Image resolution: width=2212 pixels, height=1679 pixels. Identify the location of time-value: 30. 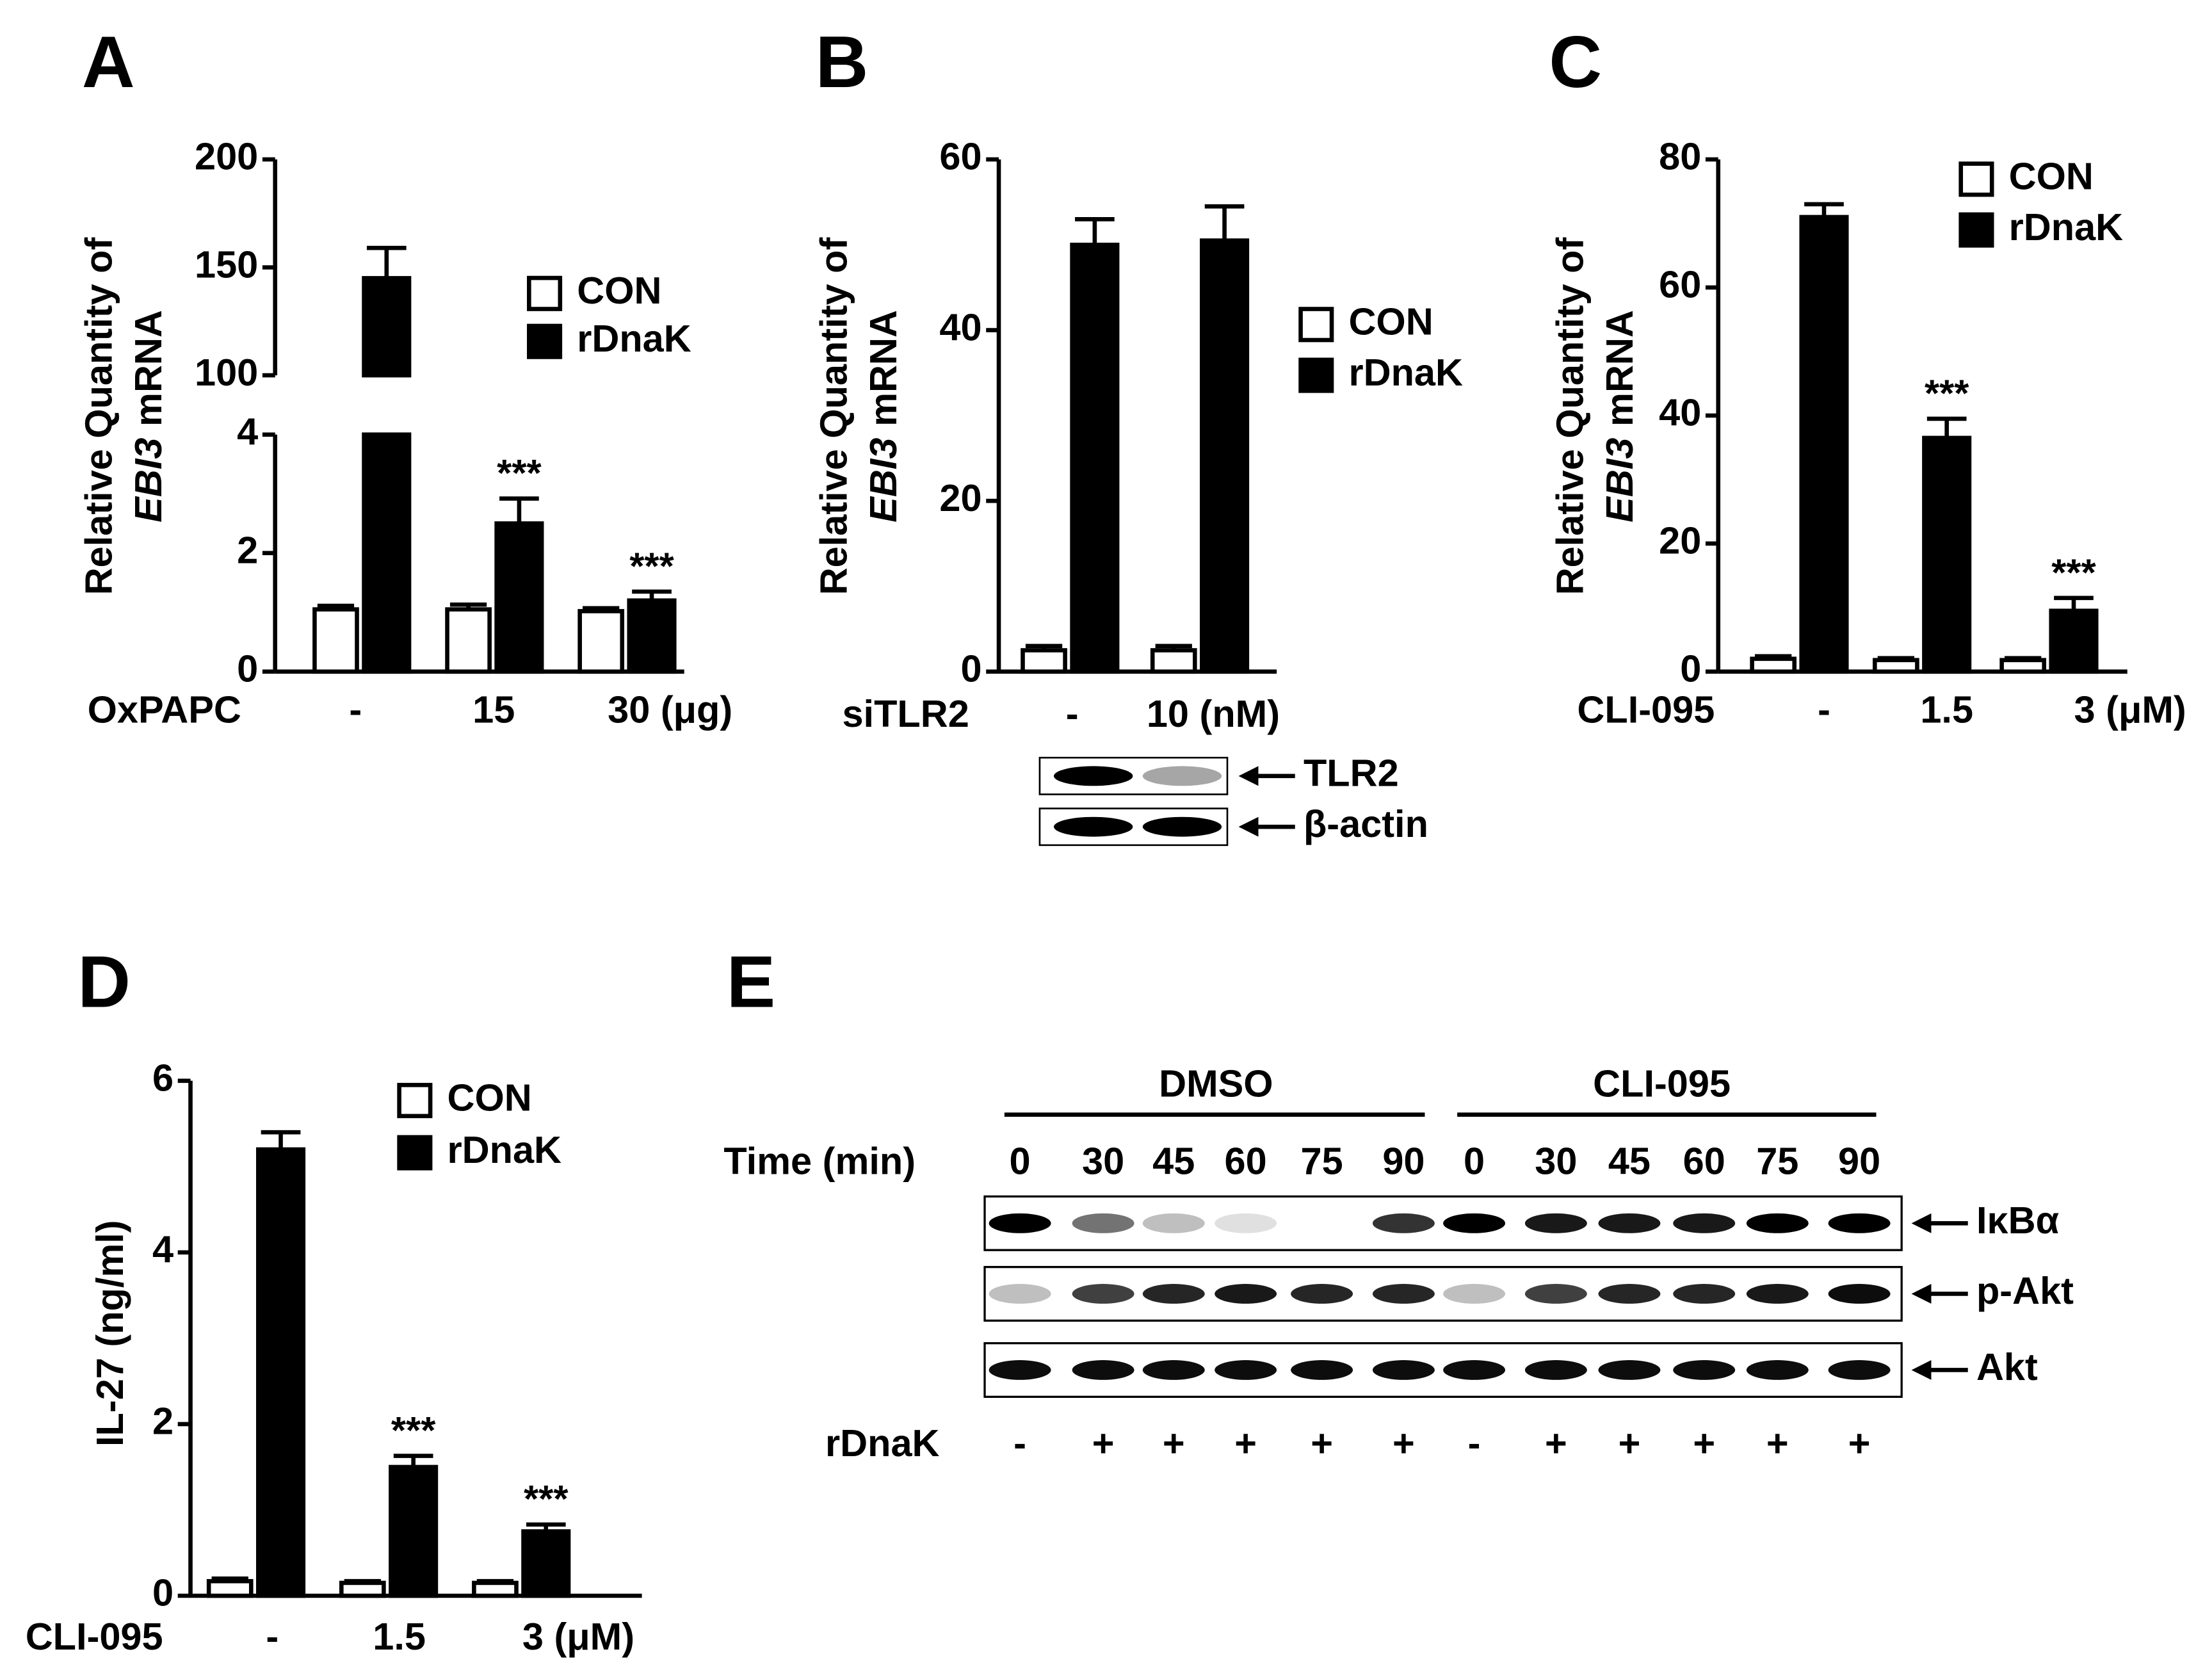
(1103, 1160).